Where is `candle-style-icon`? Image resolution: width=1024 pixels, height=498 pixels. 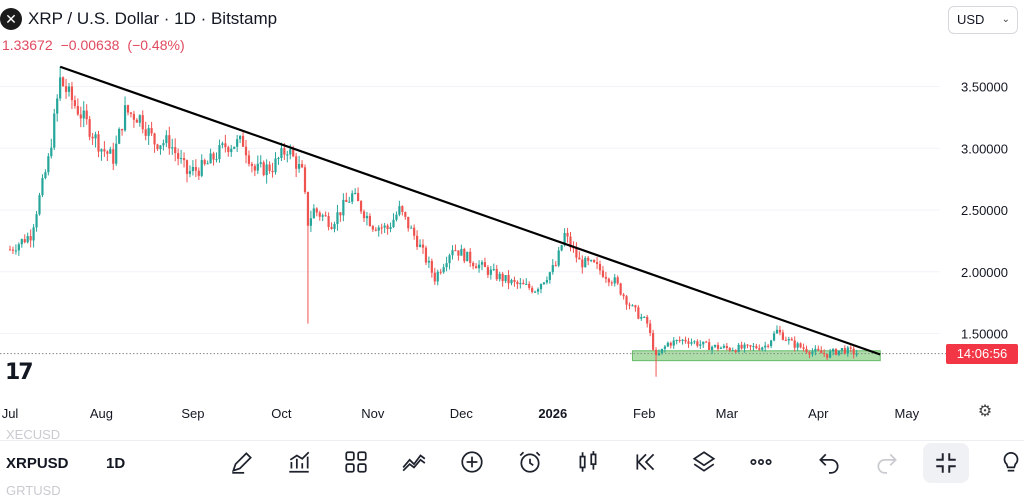 candle-style-icon is located at coordinates (588, 462).